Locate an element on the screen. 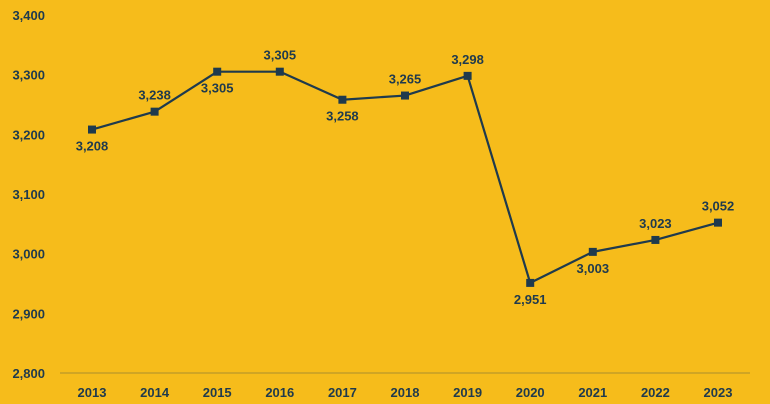 The width and height of the screenshot is (770, 404). y-tick-label: 3,200 is located at coordinates (28, 134).